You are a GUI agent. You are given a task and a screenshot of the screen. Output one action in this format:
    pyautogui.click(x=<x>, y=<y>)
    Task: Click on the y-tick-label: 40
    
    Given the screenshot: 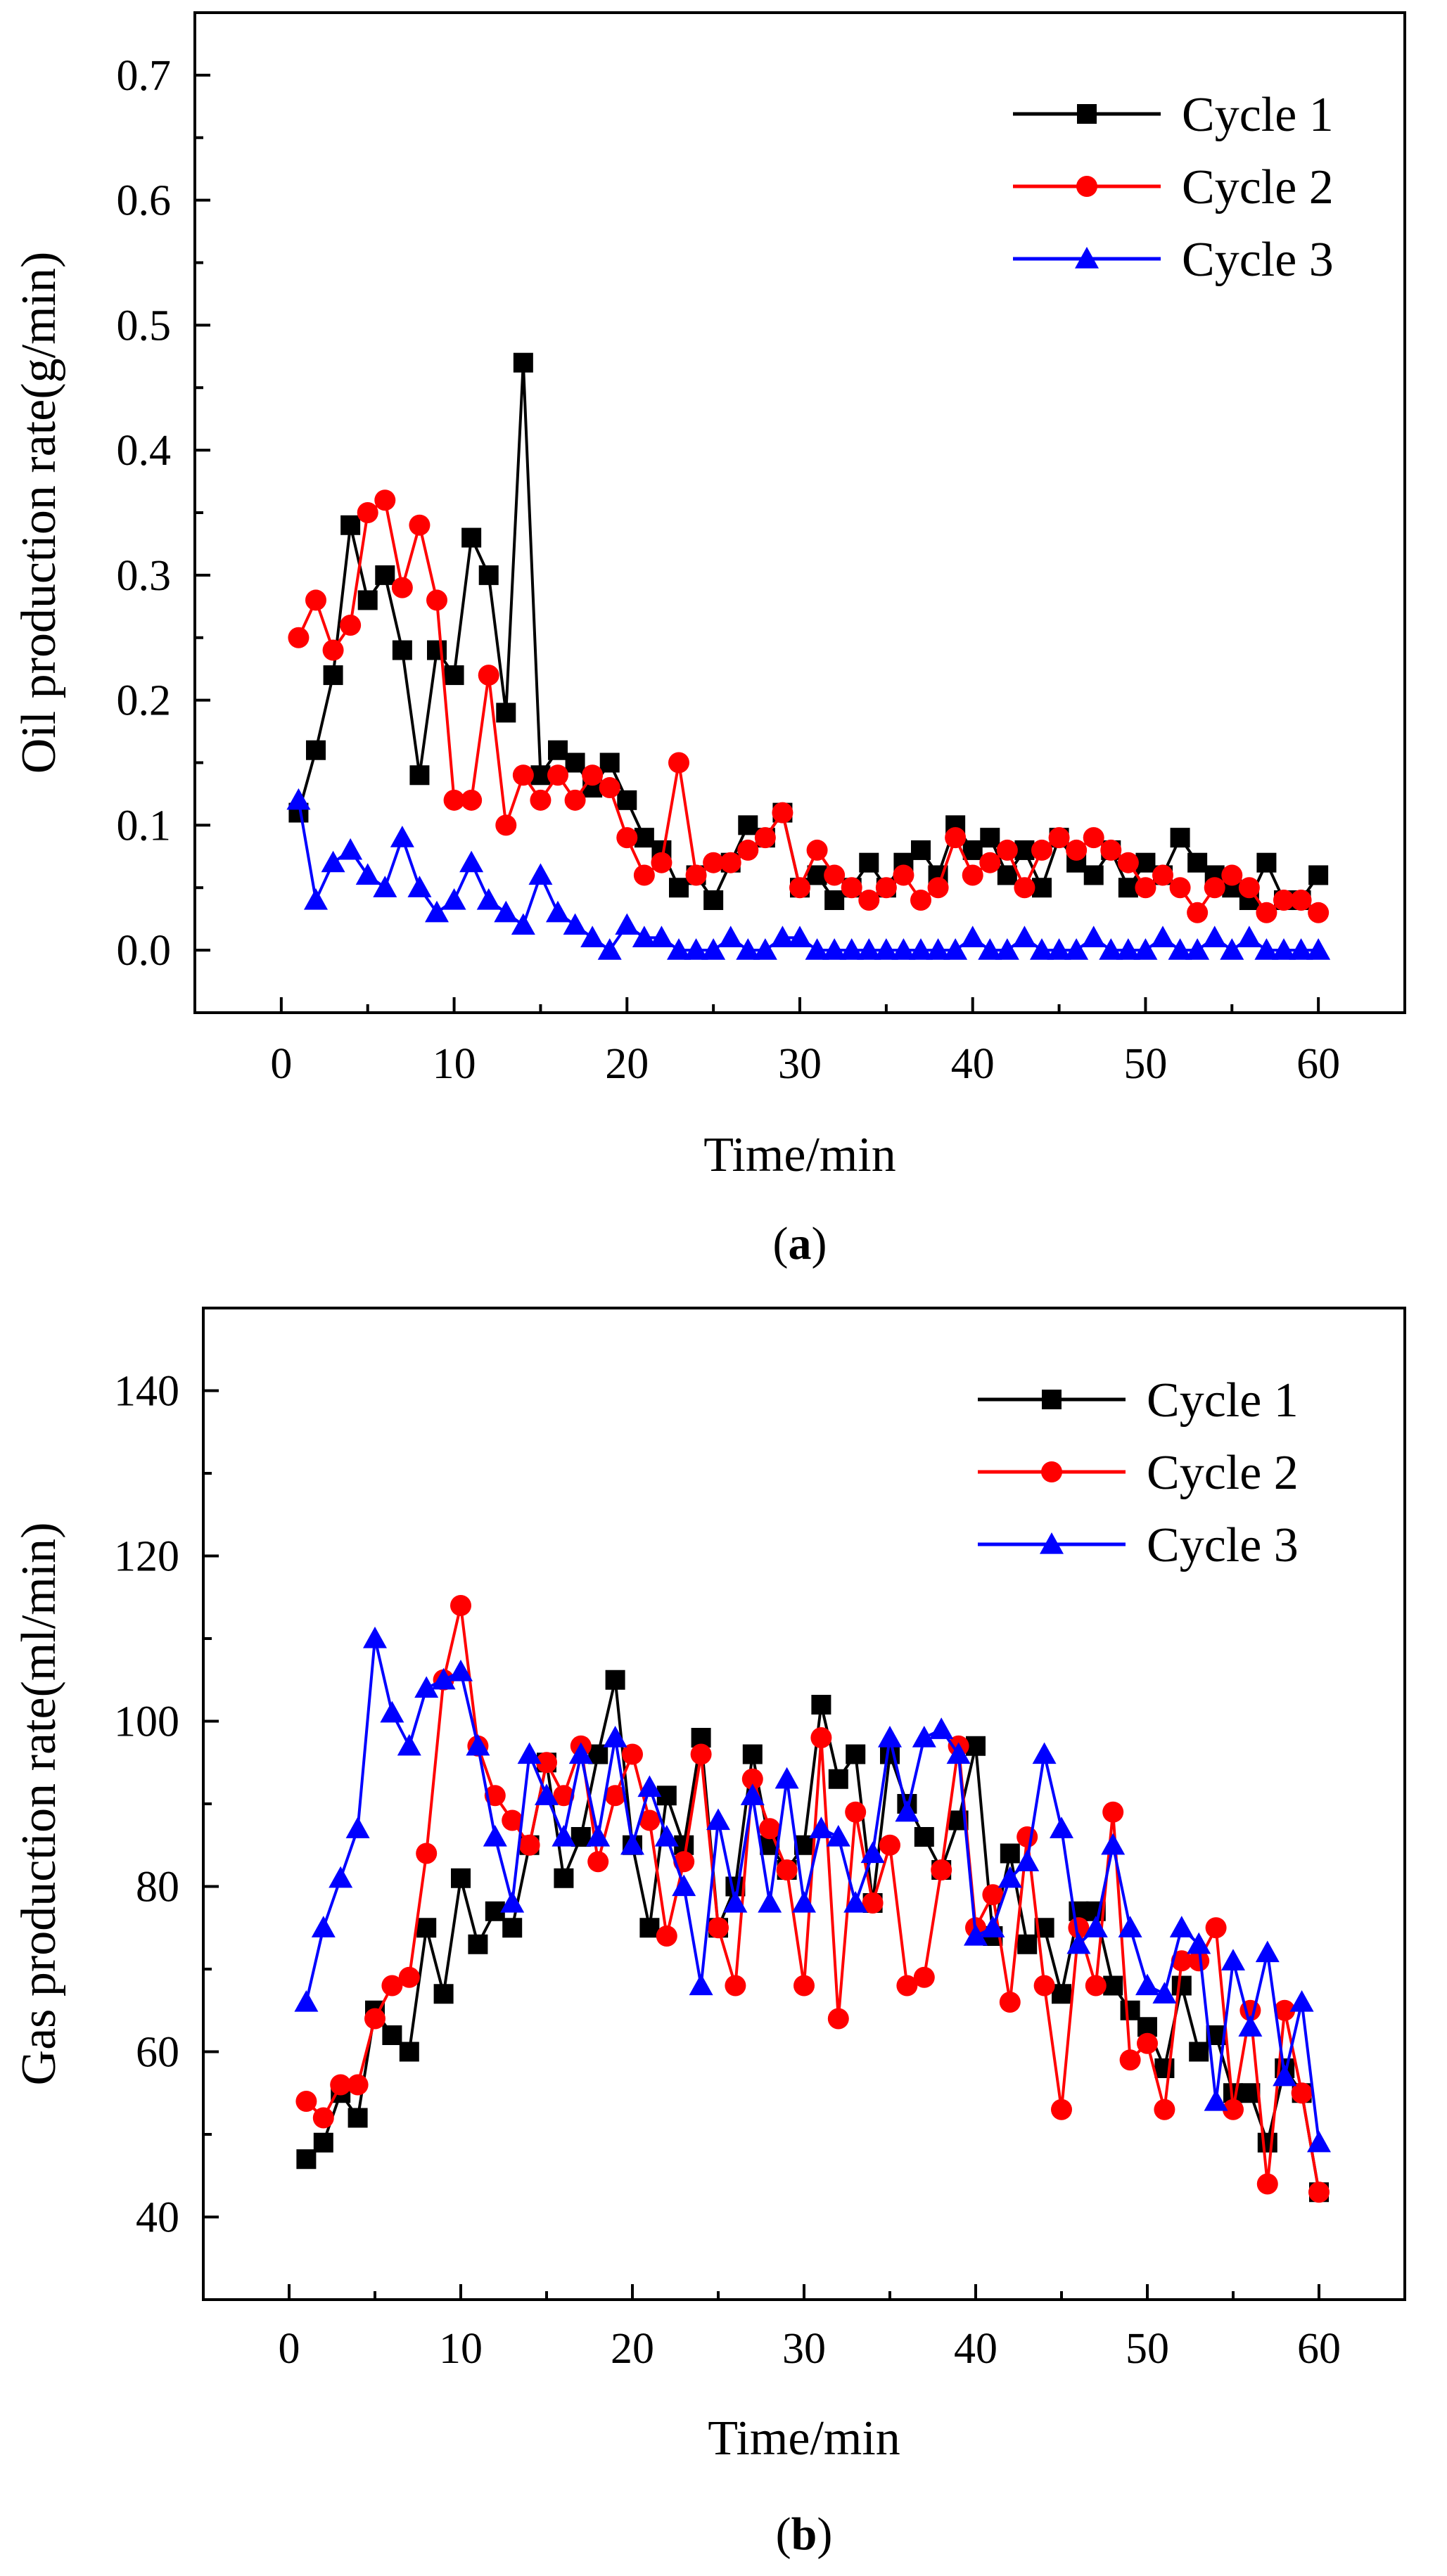 What is the action you would take?
    pyautogui.click(x=157, y=2218)
    